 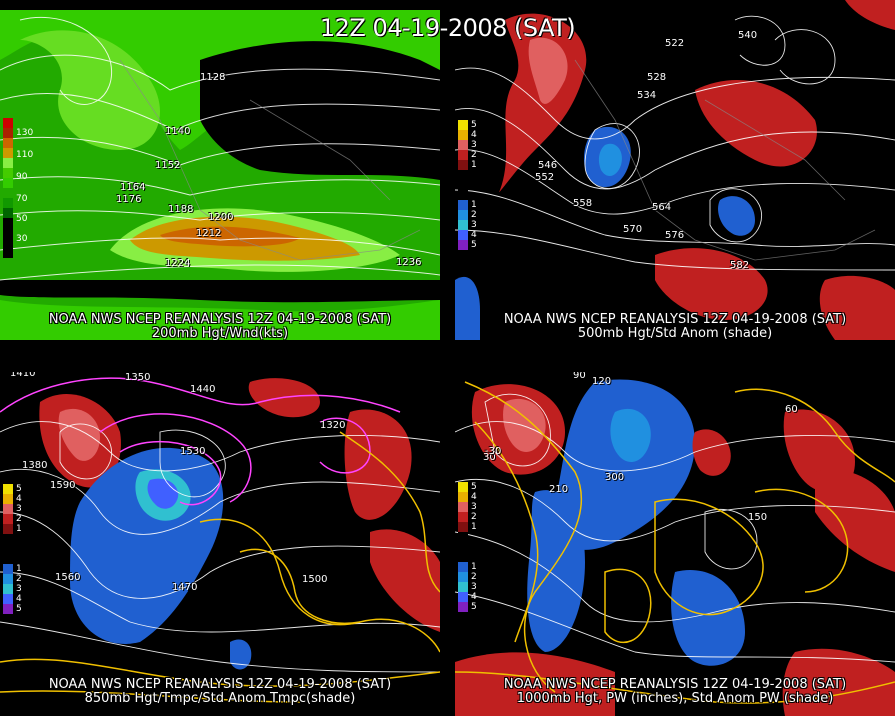 I want to click on colorbar-label: 130, so click(x=25, y=133).